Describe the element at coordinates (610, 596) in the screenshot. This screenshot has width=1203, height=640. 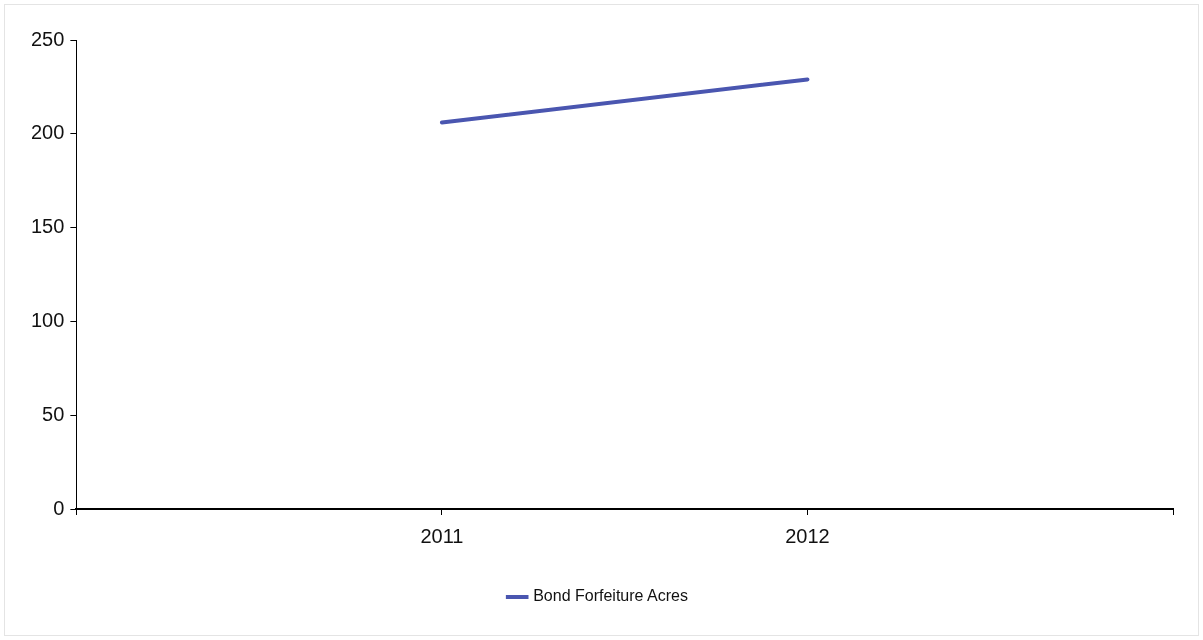
I see `legend-label: Bond Forfeiture Acres` at that location.